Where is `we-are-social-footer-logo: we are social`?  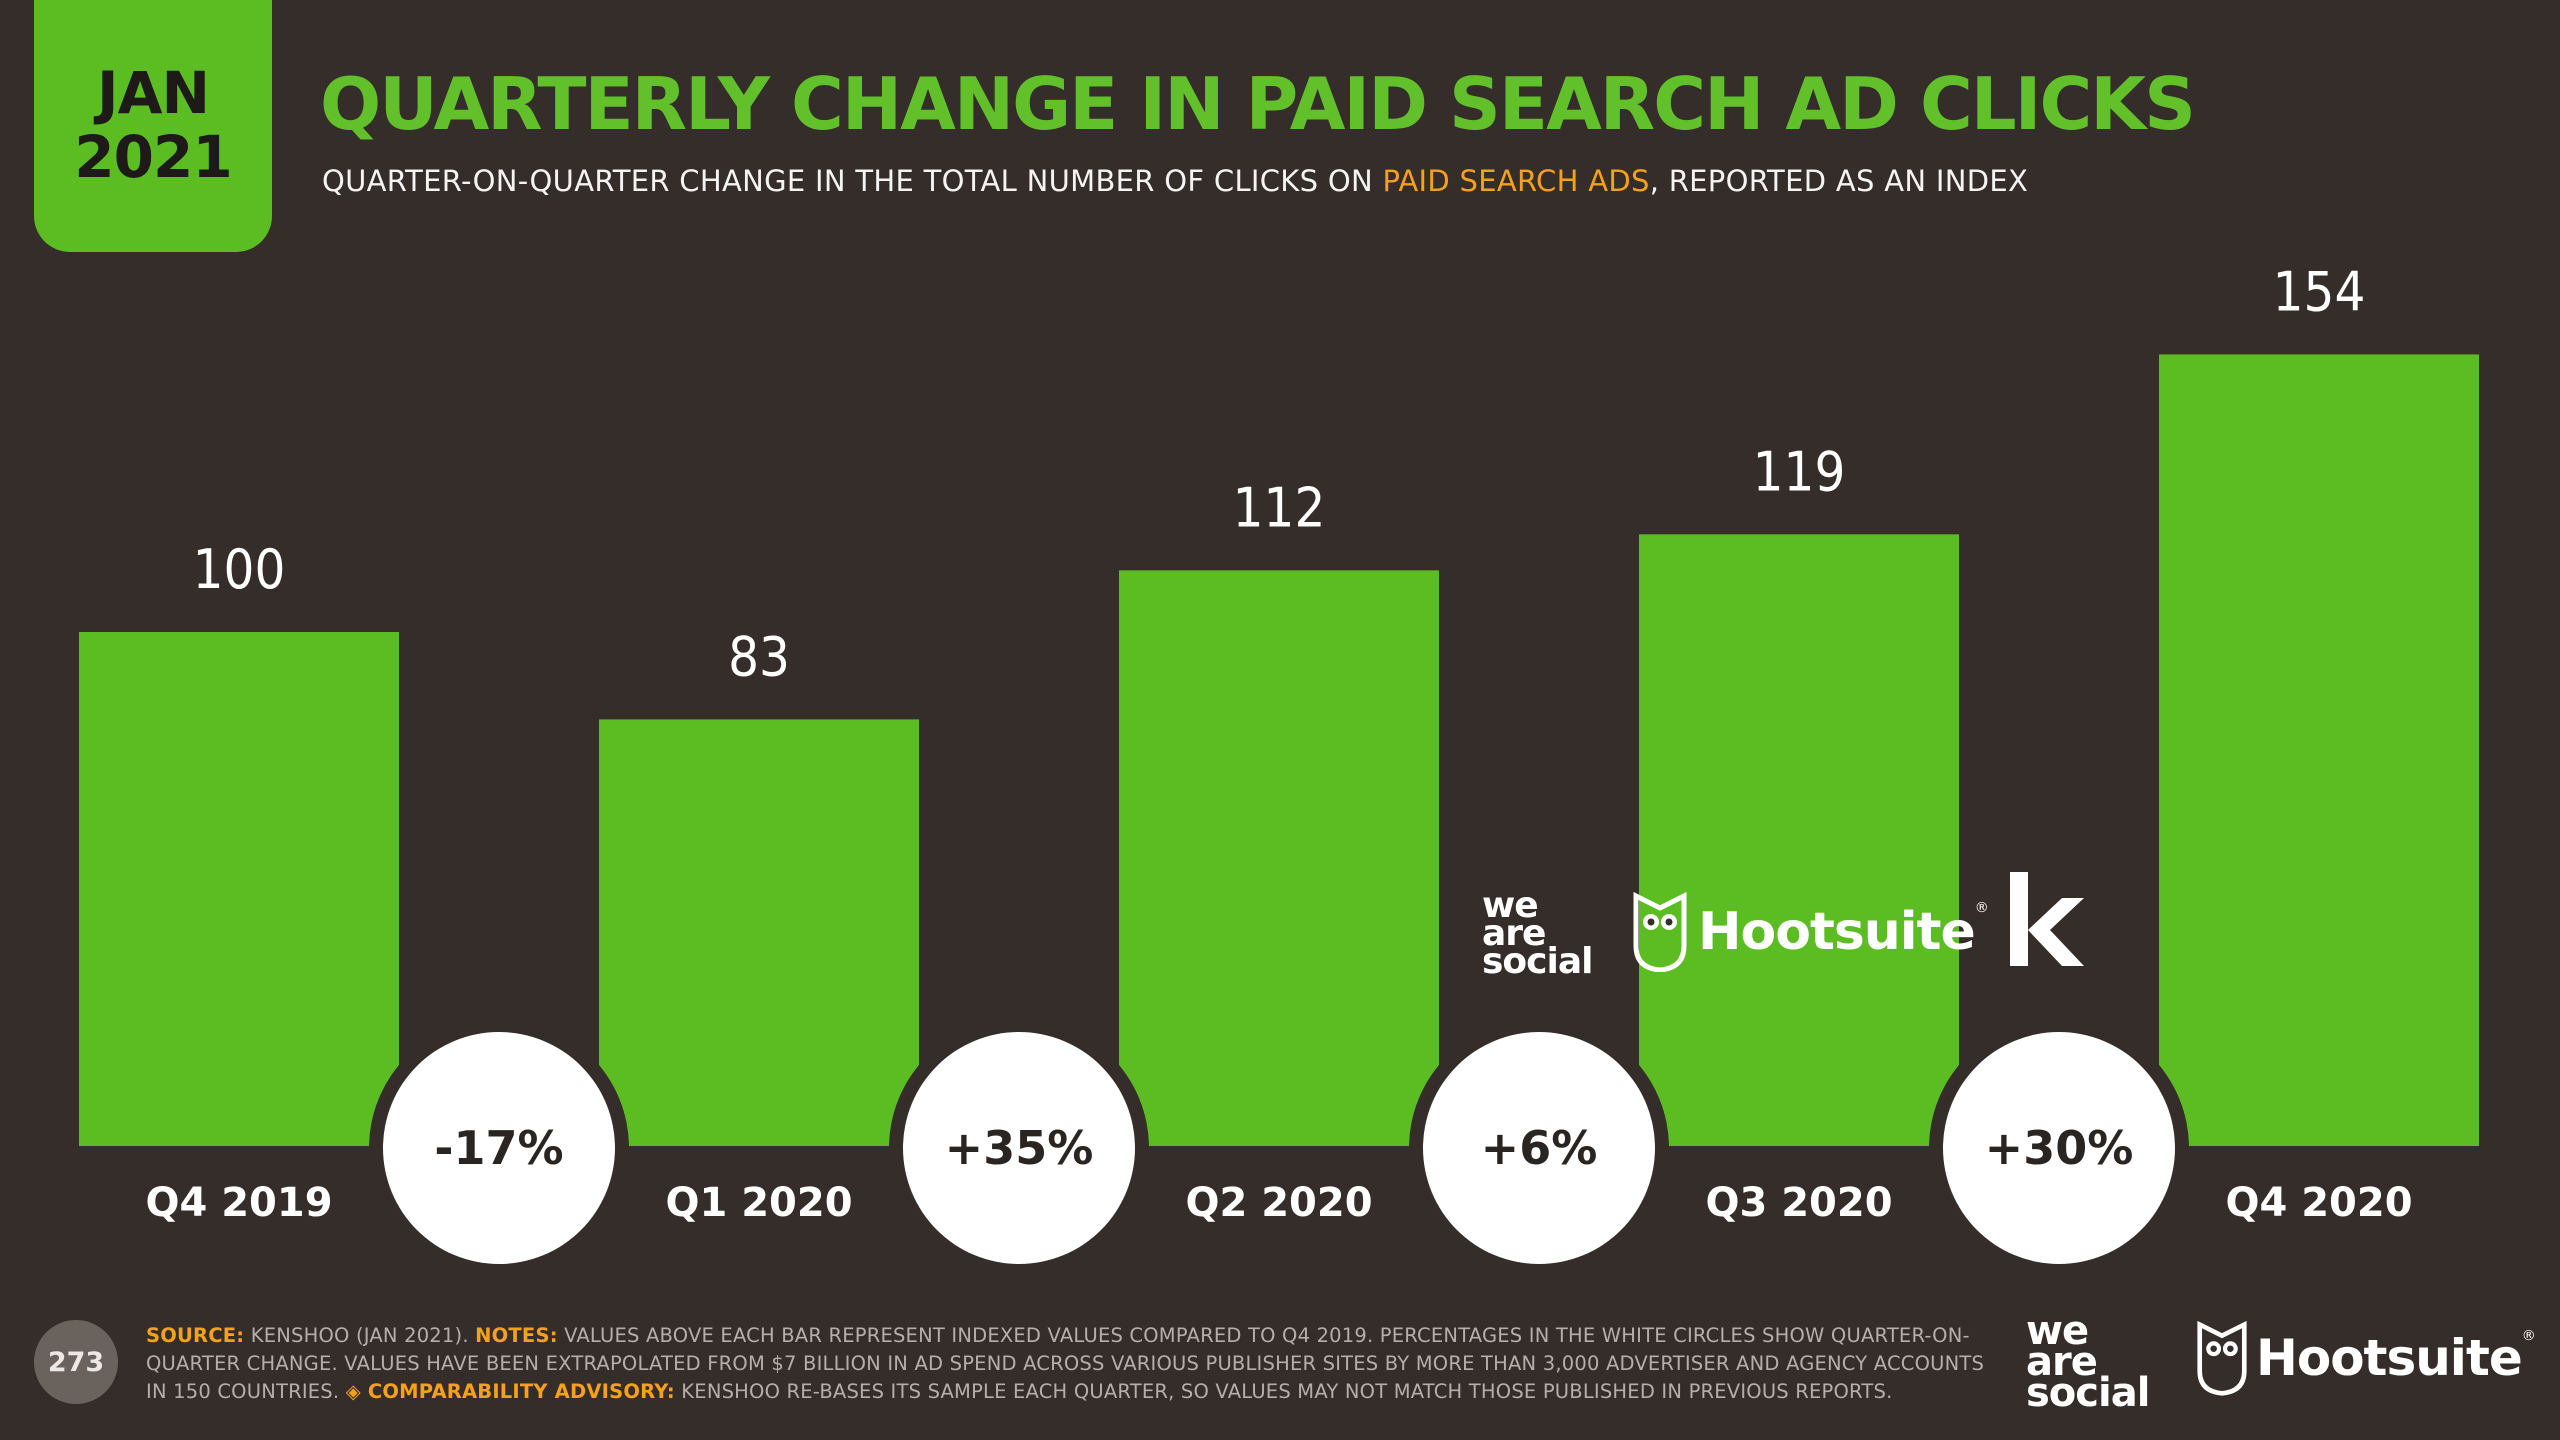 we-are-social-footer-logo: we are social is located at coordinates (2088, 1362).